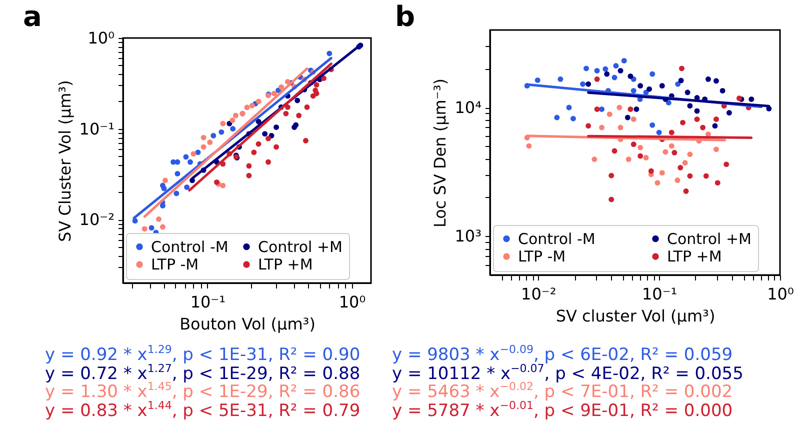 The image size is (800, 427). What do you see at coordinates (468, 236) in the screenshot?
I see `y-tick-label: 10³` at bounding box center [468, 236].